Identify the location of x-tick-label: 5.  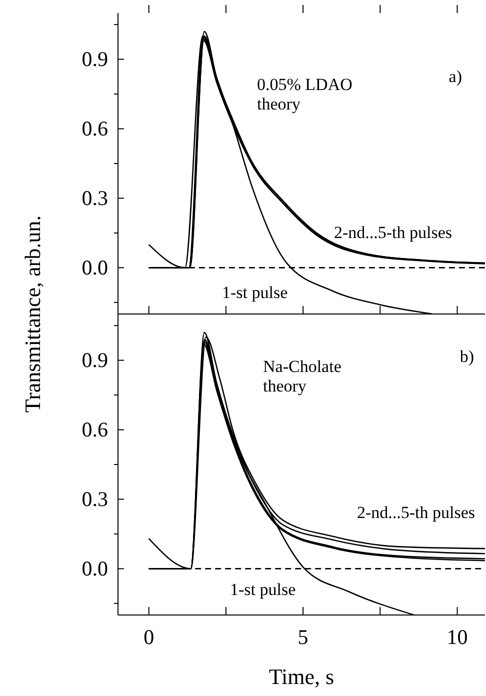
(303, 636).